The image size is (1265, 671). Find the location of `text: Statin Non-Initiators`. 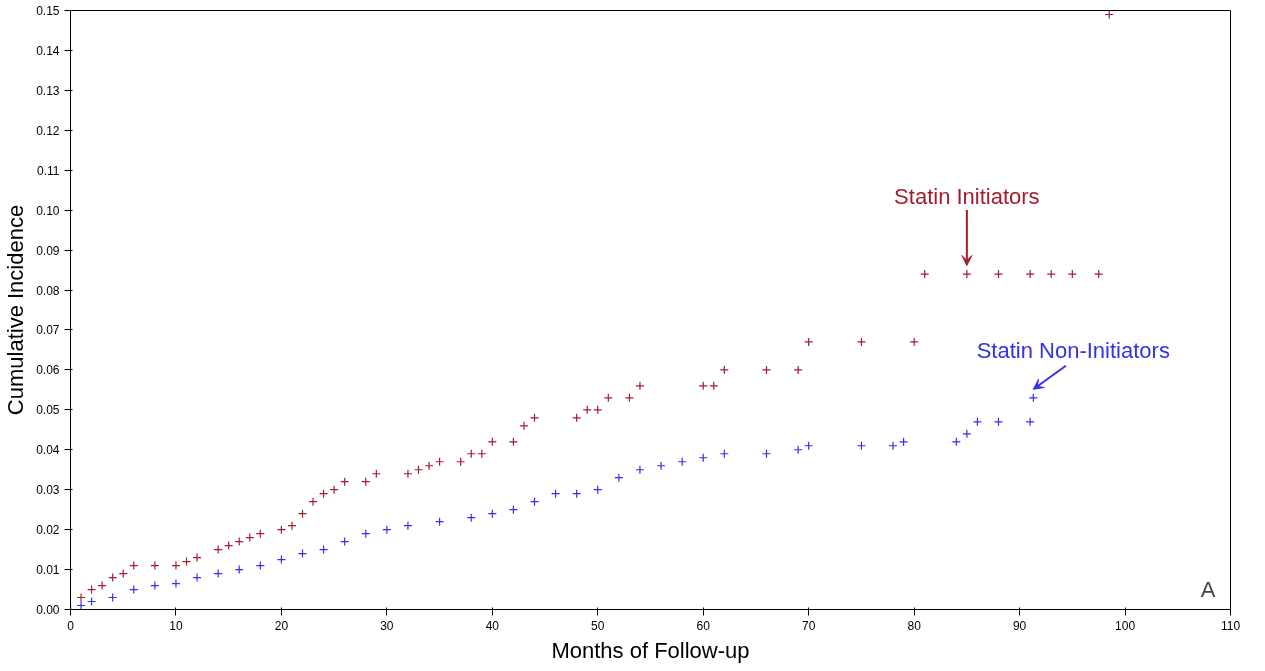

text: Statin Non-Initiators is located at coordinates (1073, 350).